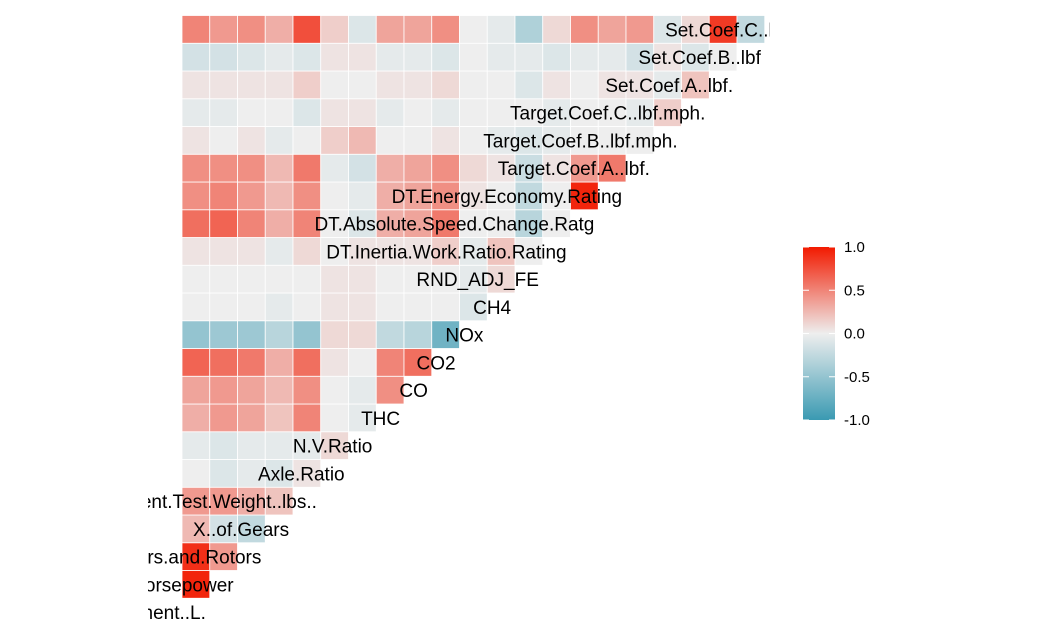  I want to click on variable-label: Target.Coef.B..lbf.mph., so click(580, 141).